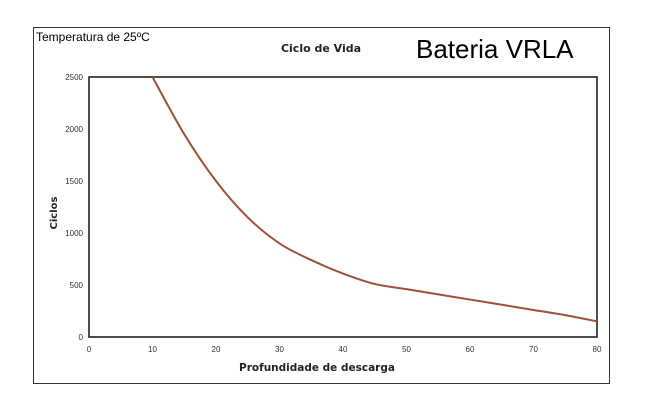 This screenshot has width=646, height=409. I want to click on x-tick-label: 80, so click(597, 349).